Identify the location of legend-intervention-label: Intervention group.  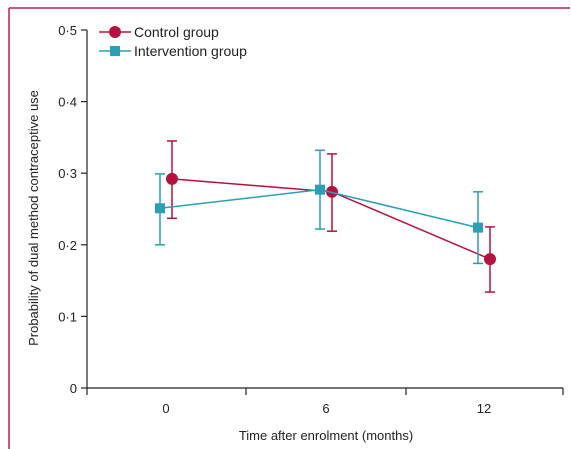
(190, 51).